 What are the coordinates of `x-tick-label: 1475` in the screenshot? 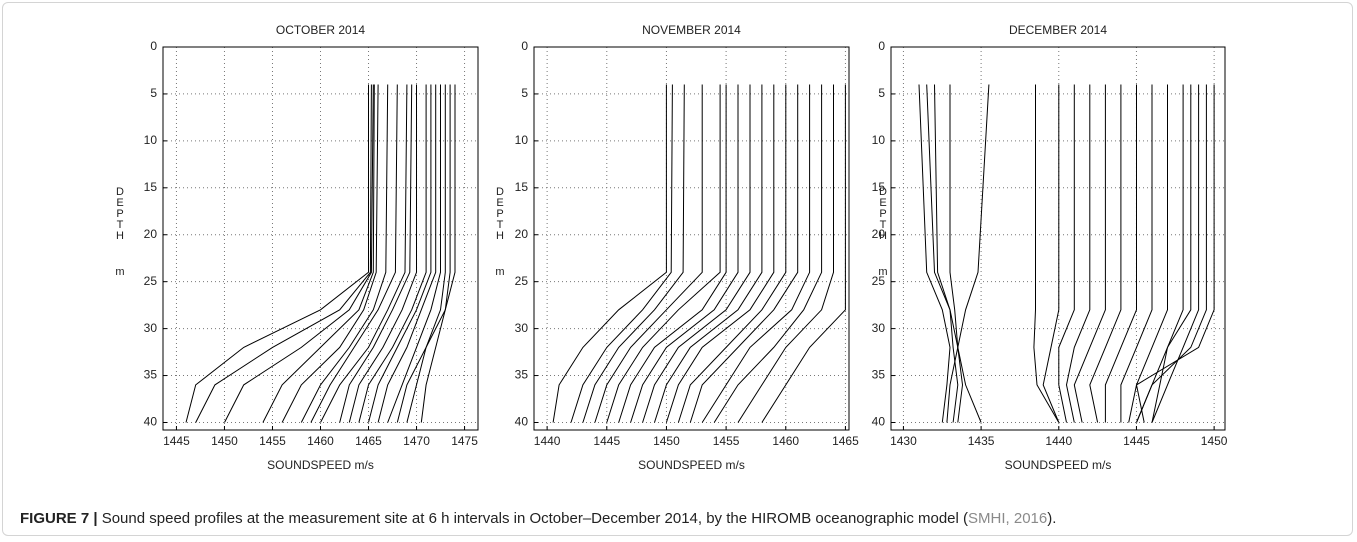 It's located at (464, 441).